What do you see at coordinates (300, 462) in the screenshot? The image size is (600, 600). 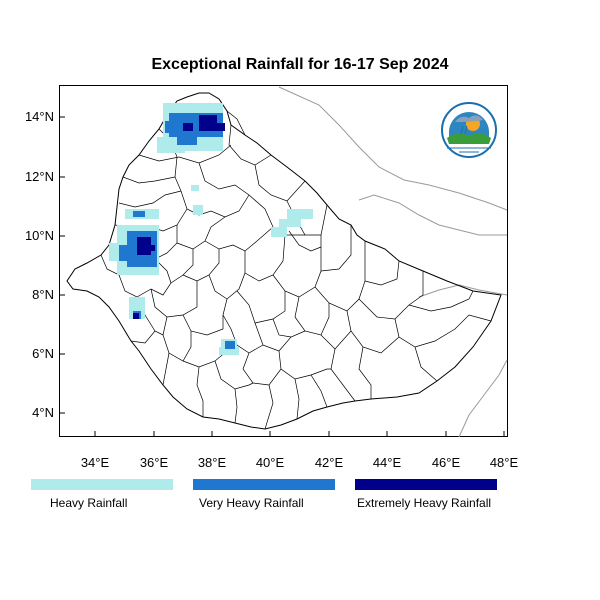 I see `x-tick-labels: 34°E 36°E 38°E 40°E 42°E 44°E 46°E 48°E` at bounding box center [300, 462].